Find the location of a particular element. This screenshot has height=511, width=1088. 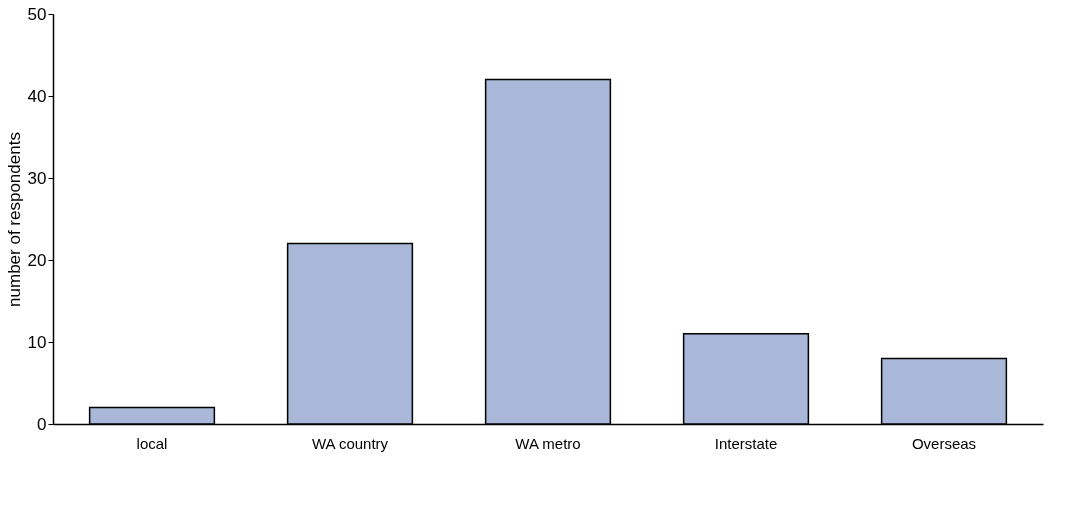

x-tick-label: Interstate is located at coordinates (746, 443).